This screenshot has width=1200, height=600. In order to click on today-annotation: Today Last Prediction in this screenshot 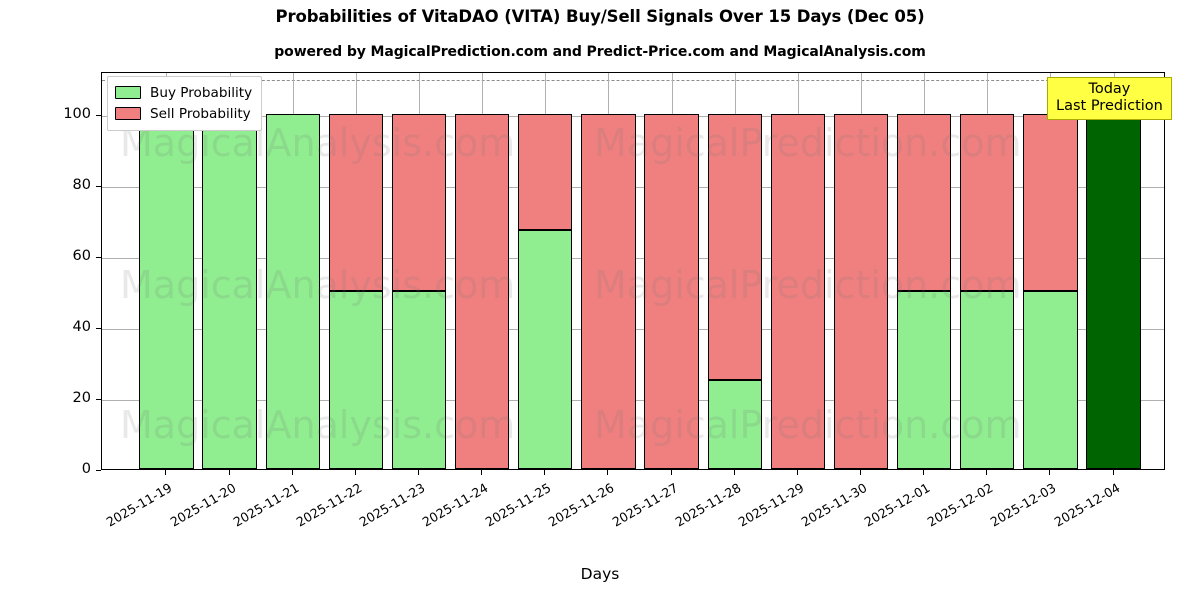, I will do `click(1109, 99)`.